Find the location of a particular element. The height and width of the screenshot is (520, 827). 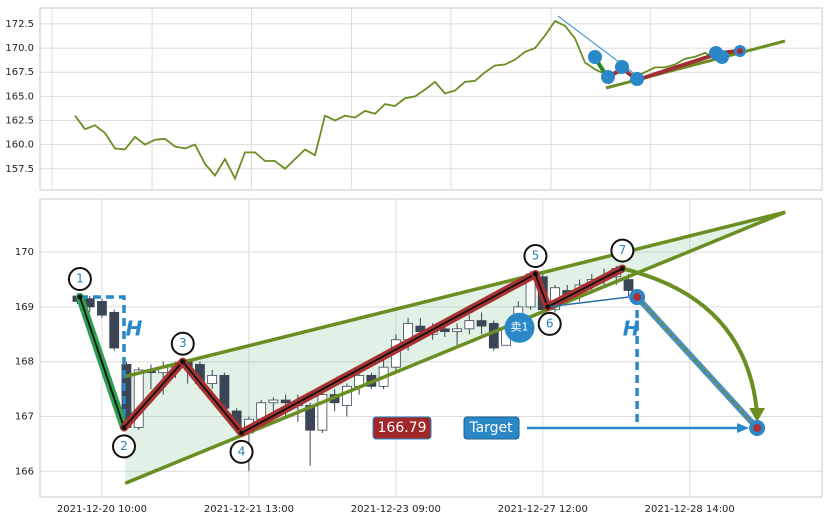

value-box is located at coordinates (402, 428).